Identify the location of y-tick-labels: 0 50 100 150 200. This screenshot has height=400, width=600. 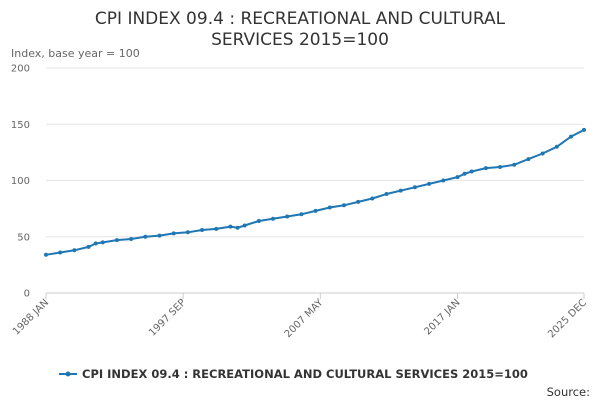
(20, 182).